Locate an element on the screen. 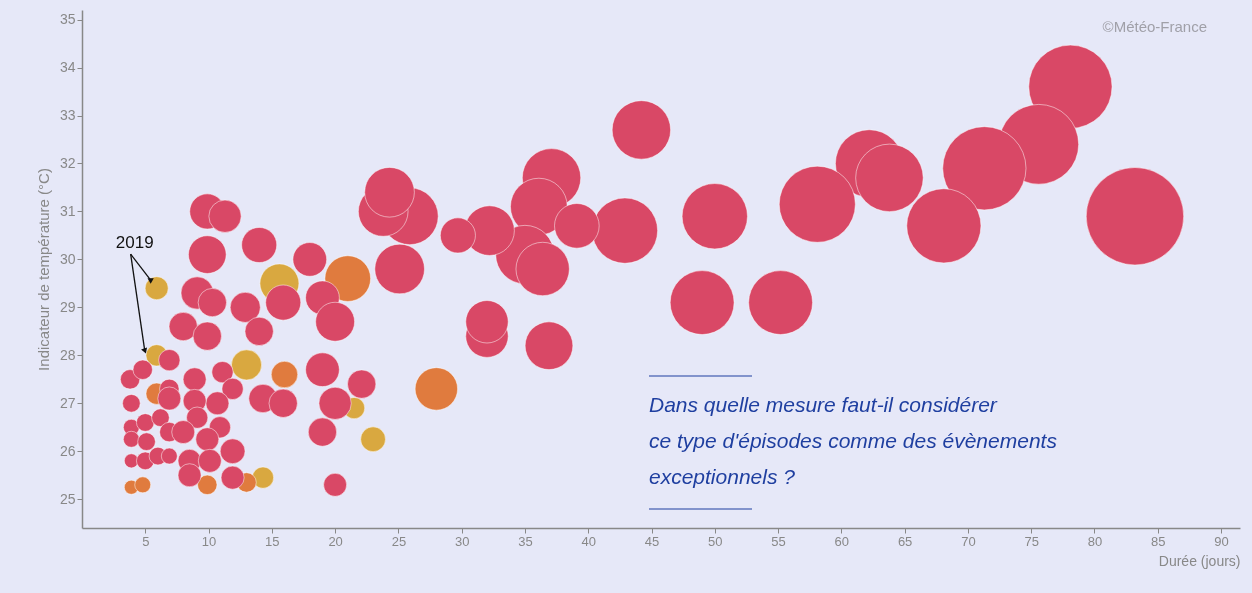  x-tick-label: 50 is located at coordinates (715, 541).